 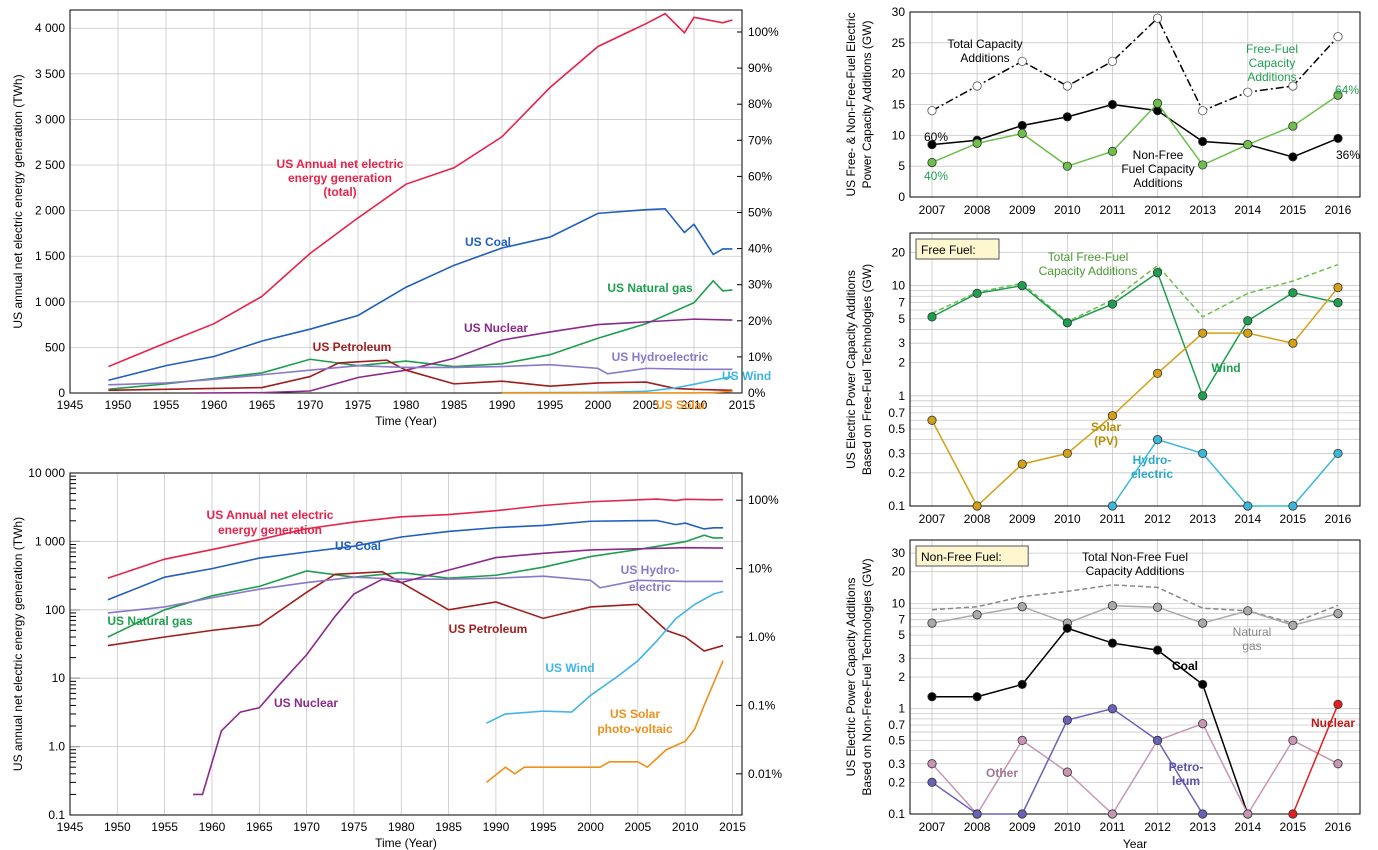 I want to click on x-tick-label: 1975, so click(x=358, y=405).